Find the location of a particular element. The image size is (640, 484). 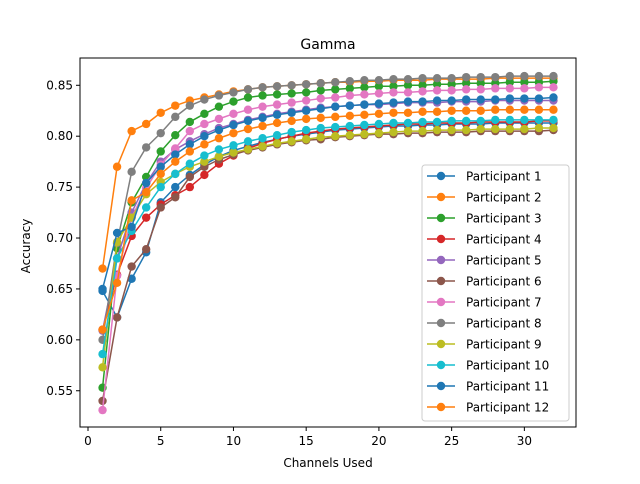

legend-label: Participant 3 is located at coordinates (504, 219).